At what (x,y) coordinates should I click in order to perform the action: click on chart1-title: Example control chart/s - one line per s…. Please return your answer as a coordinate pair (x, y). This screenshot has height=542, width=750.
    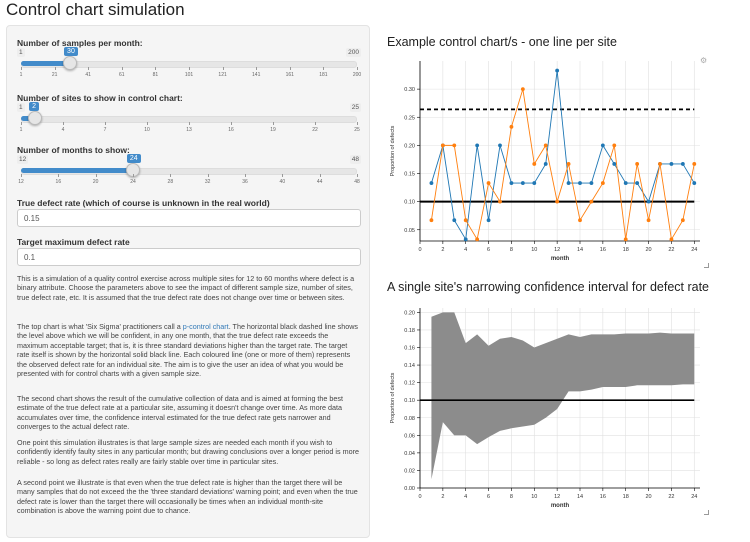
    Looking at the image, I should click on (502, 42).